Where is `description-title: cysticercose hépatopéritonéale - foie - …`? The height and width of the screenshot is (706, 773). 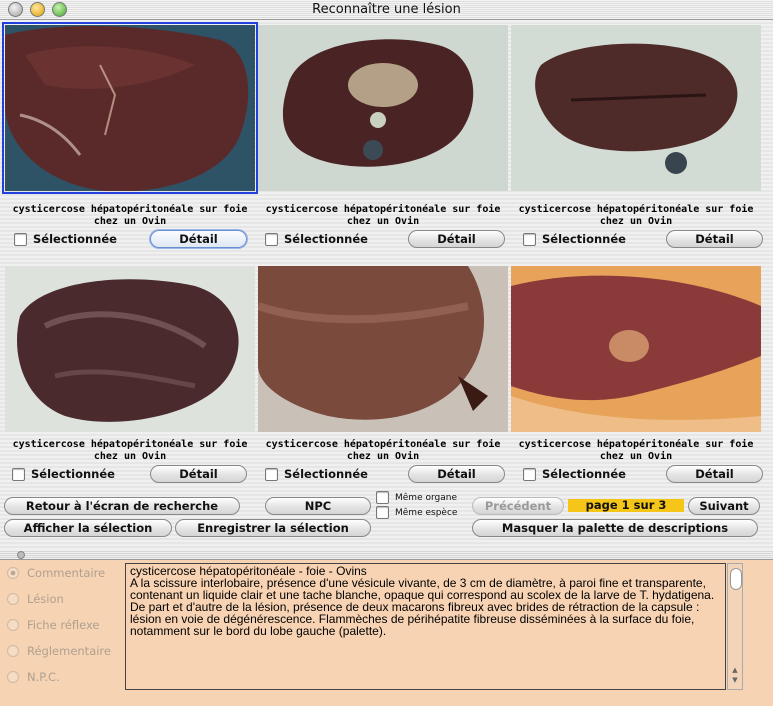 description-title: cysticercose hépatopéritonéale - foie - … is located at coordinates (248, 571).